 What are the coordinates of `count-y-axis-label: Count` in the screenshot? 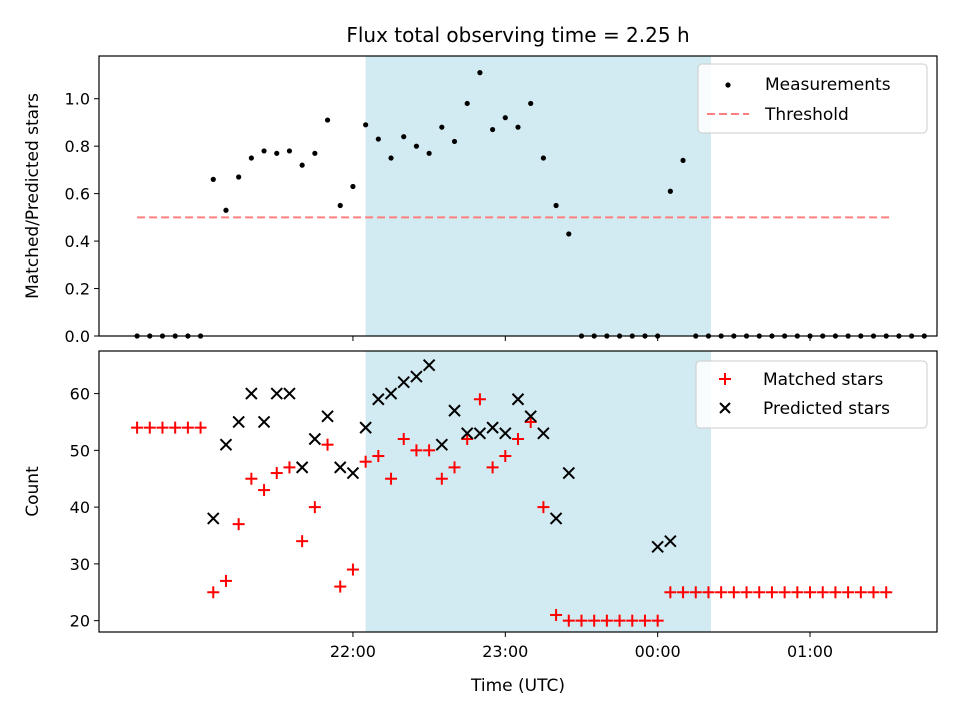 It's located at (33, 491).